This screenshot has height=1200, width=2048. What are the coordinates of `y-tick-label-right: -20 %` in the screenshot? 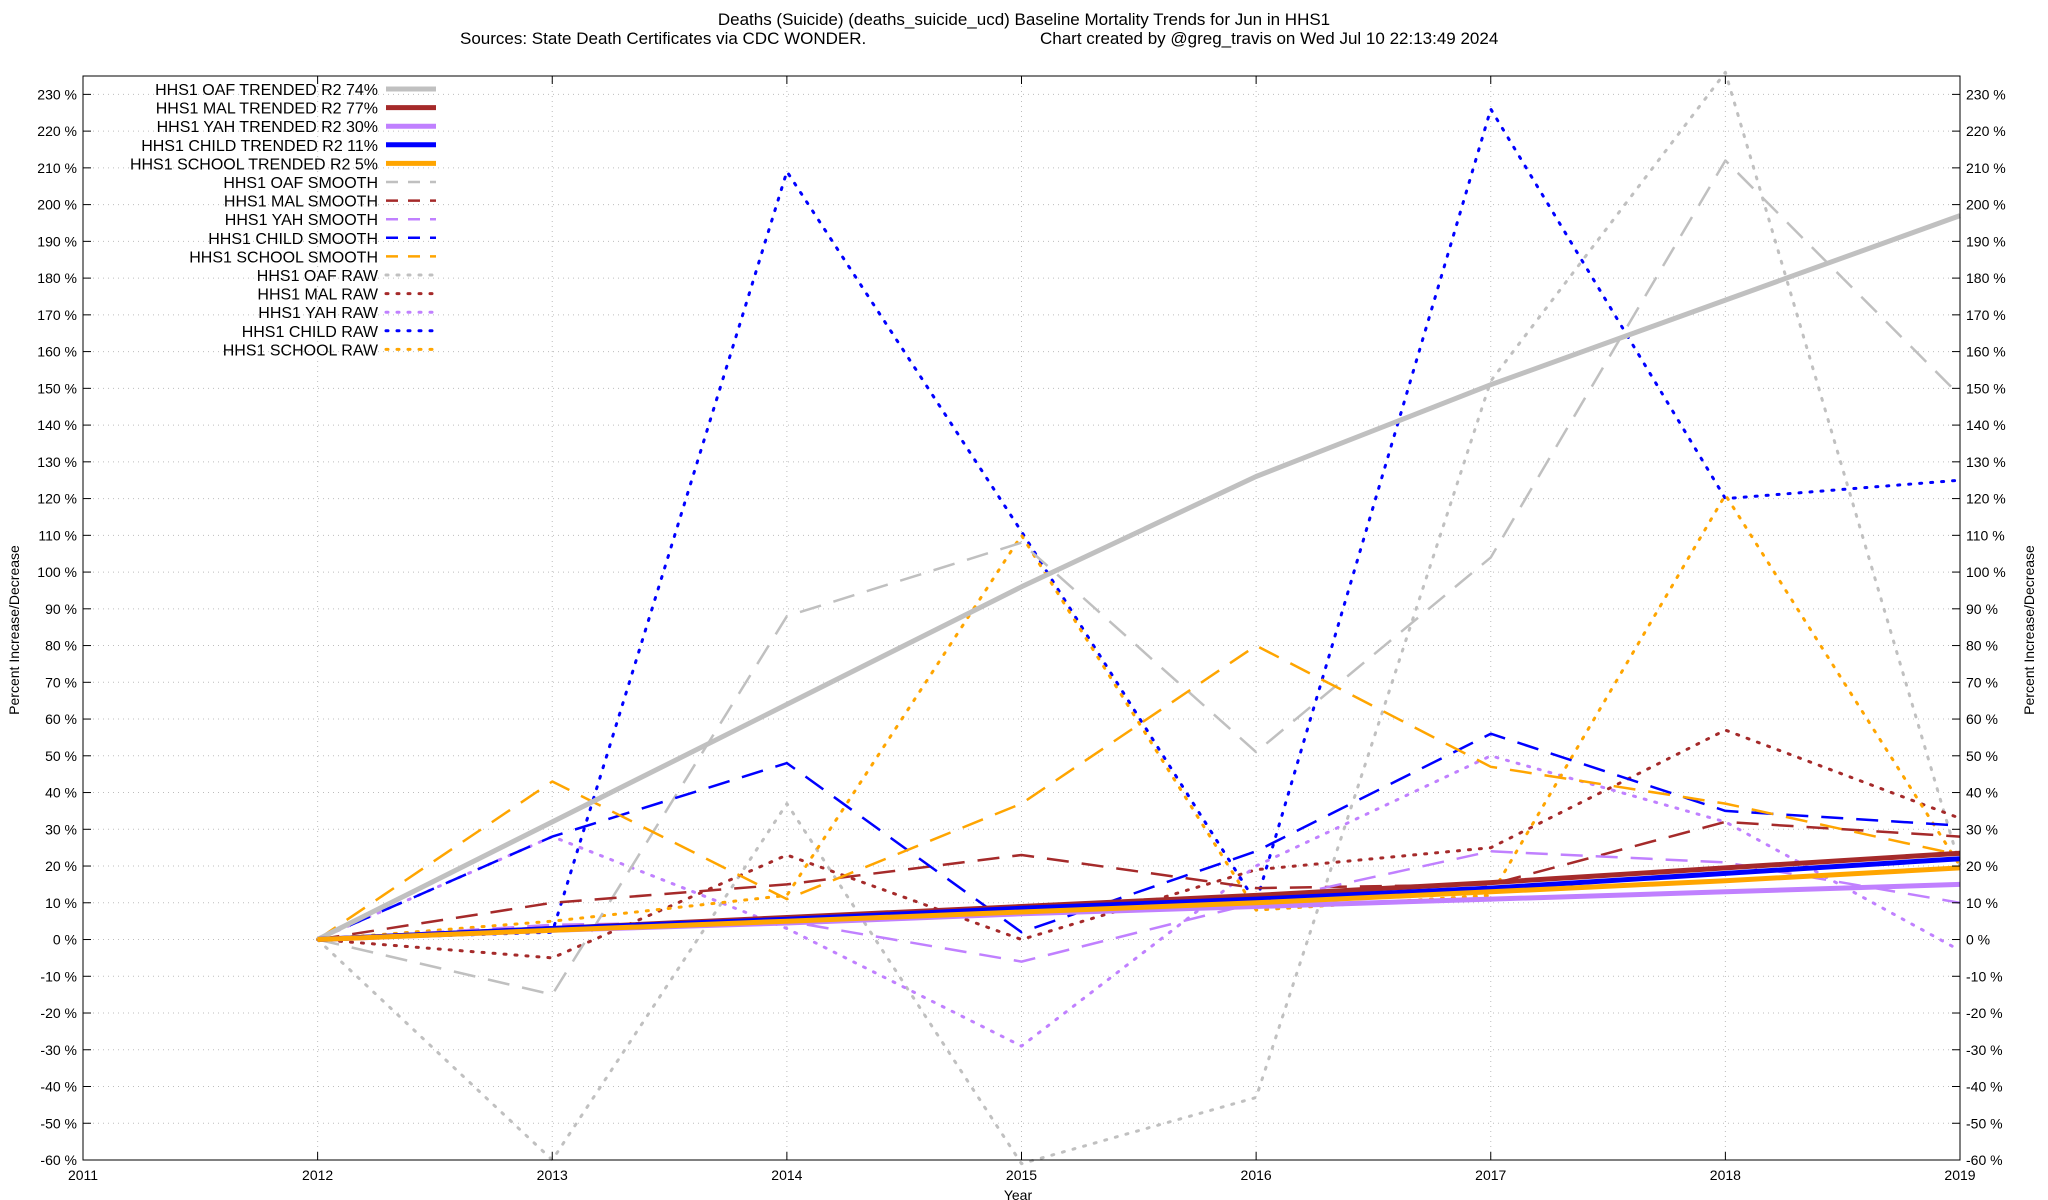 It's located at (1984, 1013).